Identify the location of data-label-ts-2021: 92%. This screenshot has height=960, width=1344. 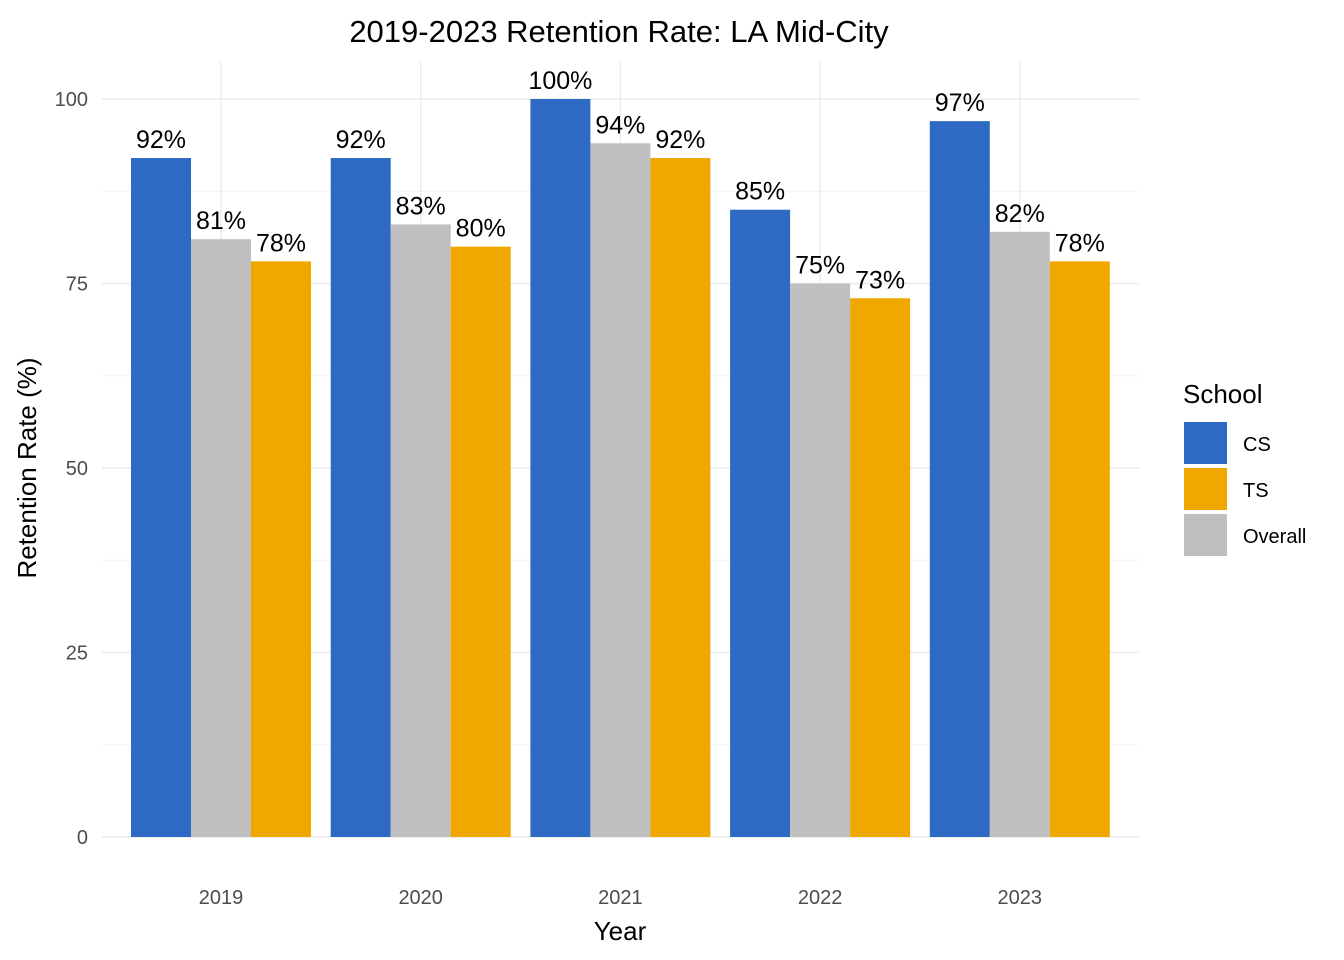
(680, 140).